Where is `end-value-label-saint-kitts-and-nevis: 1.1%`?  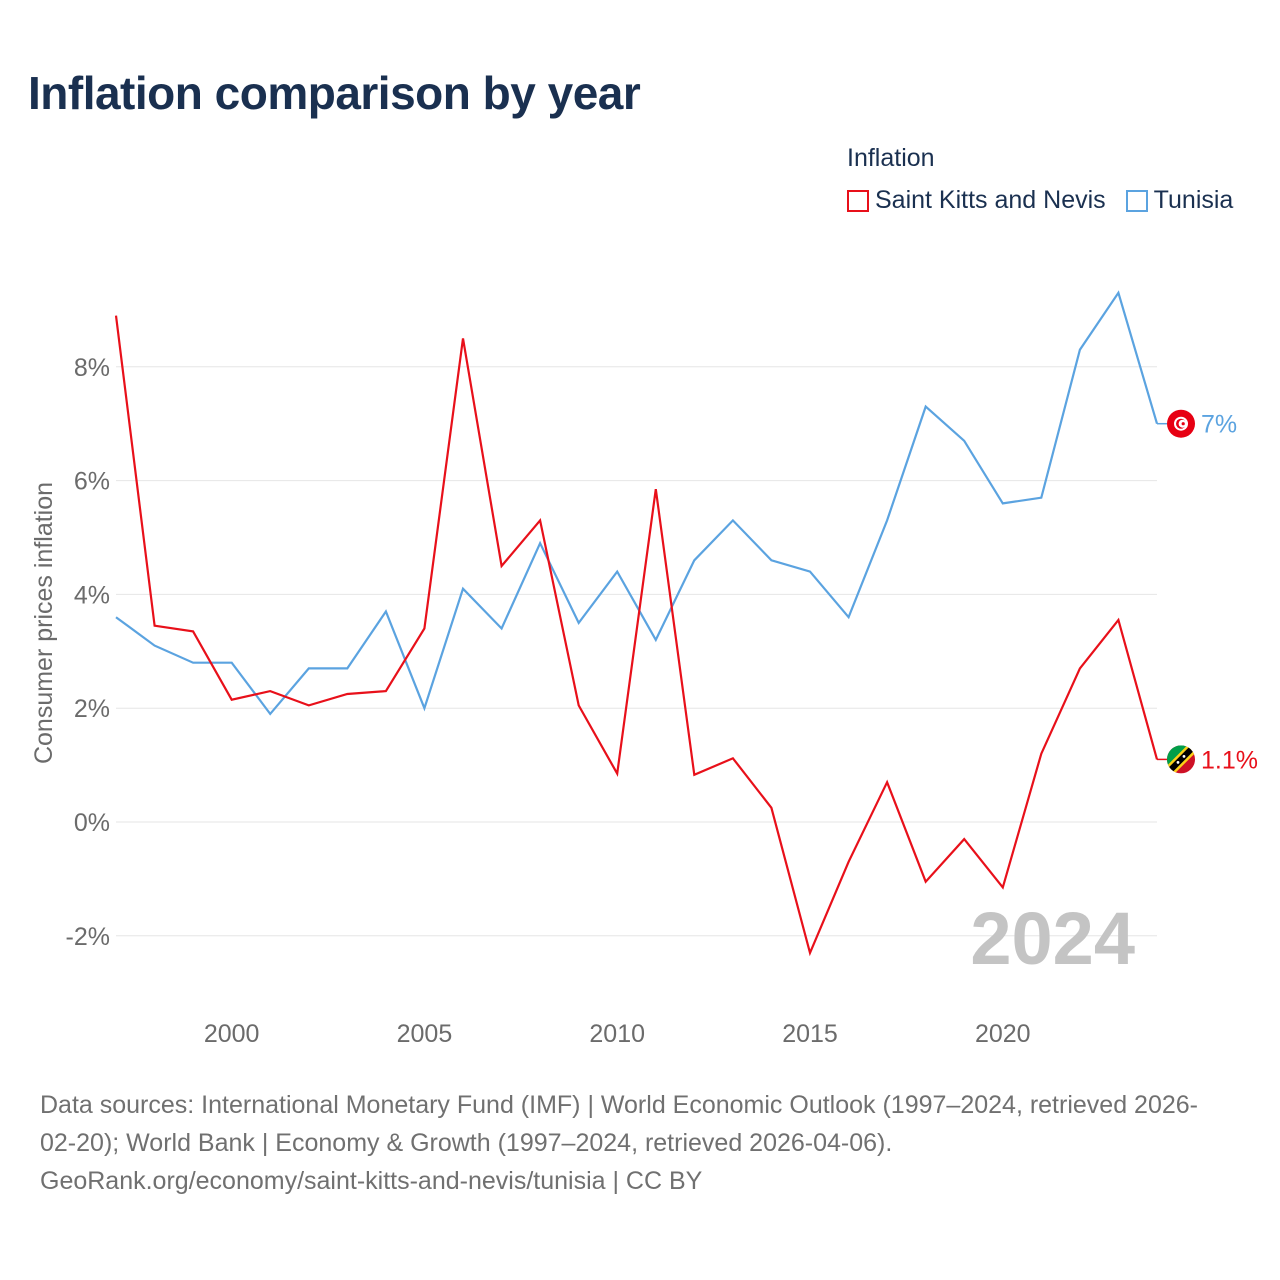
end-value-label-saint-kitts-and-nevis: 1.1% is located at coordinates (1229, 760).